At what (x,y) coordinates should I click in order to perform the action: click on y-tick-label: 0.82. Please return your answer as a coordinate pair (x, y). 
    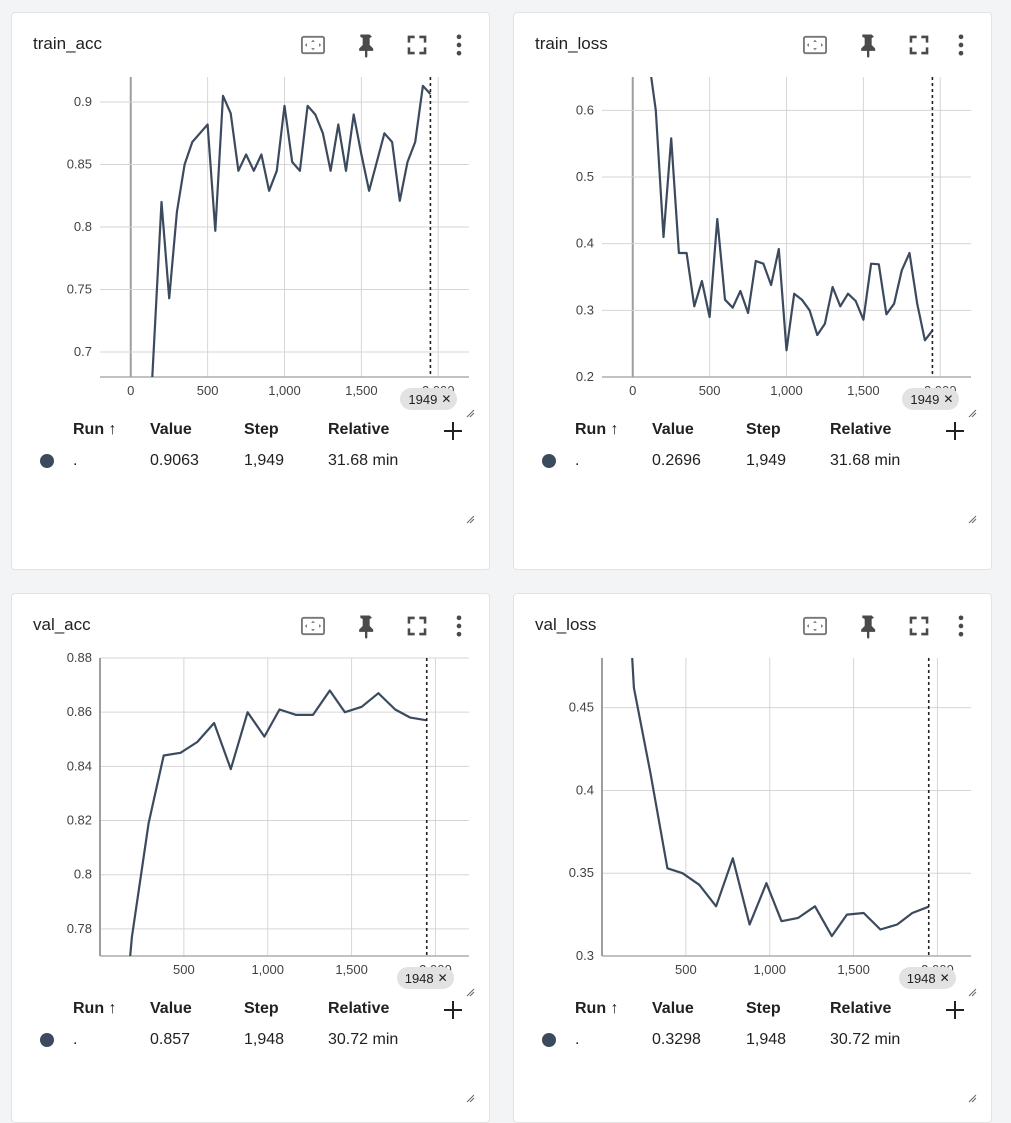
    Looking at the image, I should click on (79, 820).